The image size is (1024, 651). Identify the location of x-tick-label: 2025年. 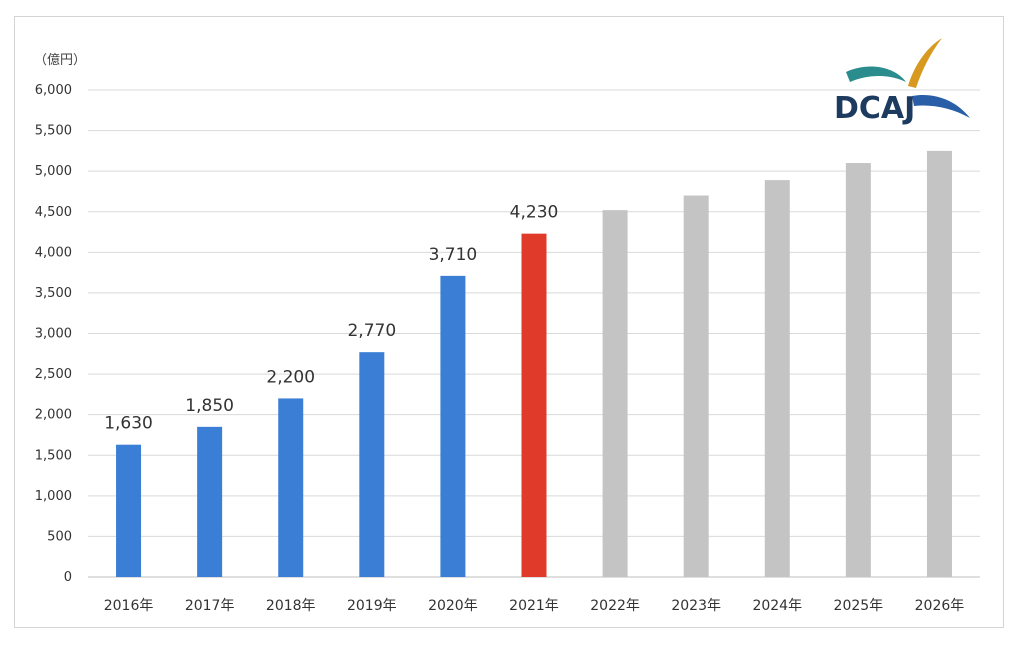
(859, 606).